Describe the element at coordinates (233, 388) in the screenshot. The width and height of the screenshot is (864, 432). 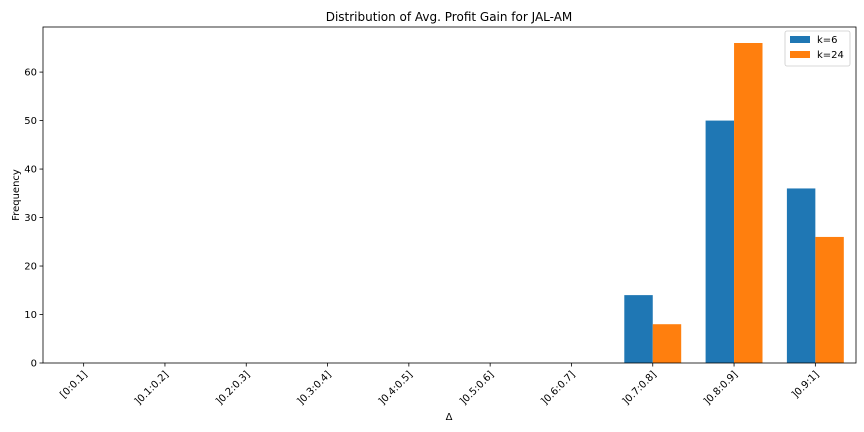
I see `x-tick-label: ]0.2:0.3]` at that location.